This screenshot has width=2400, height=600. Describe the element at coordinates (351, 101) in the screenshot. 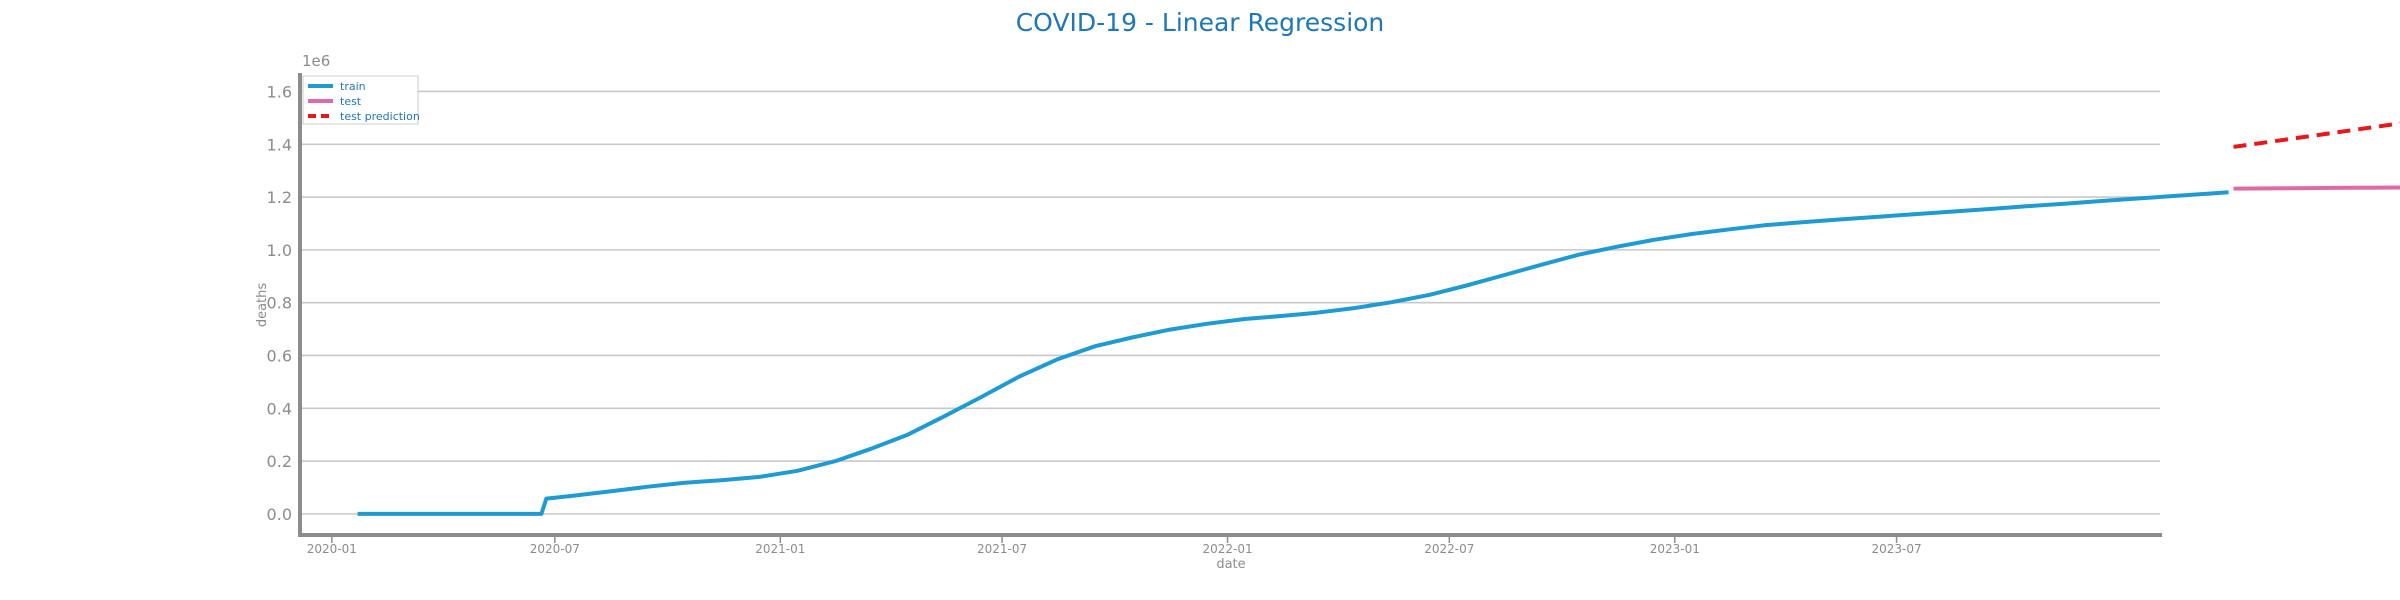

I see `legend-label: test` at that location.